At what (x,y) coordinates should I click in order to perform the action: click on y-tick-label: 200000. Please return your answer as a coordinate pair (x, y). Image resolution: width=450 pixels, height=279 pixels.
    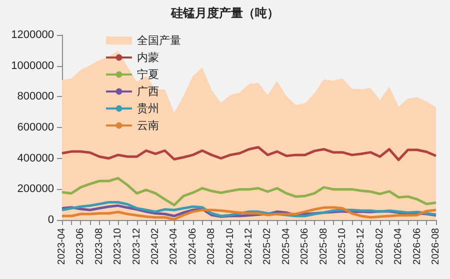
    Looking at the image, I should click on (35, 189).